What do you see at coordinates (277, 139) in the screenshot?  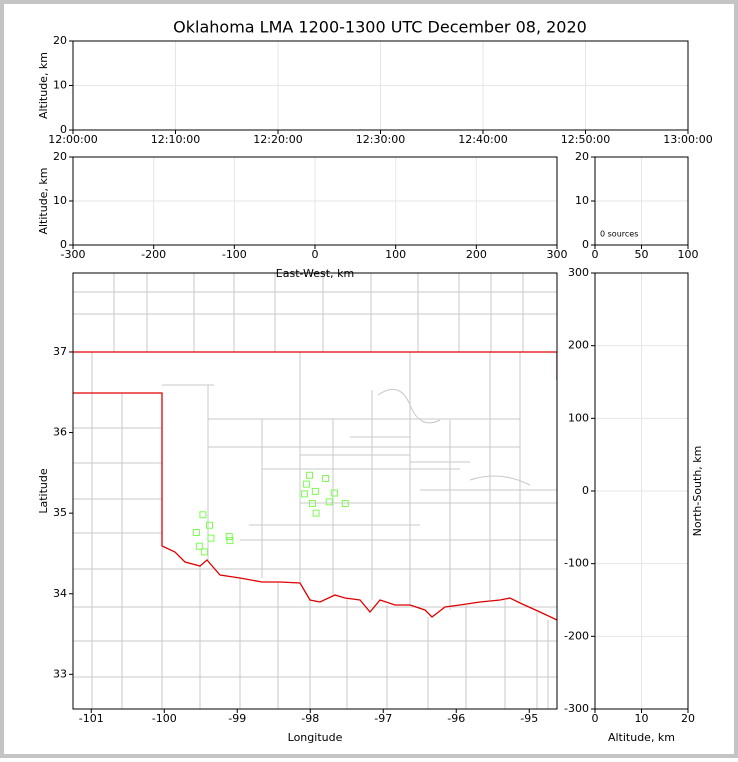 I see `x-tick-label: 12:20:00` at bounding box center [277, 139].